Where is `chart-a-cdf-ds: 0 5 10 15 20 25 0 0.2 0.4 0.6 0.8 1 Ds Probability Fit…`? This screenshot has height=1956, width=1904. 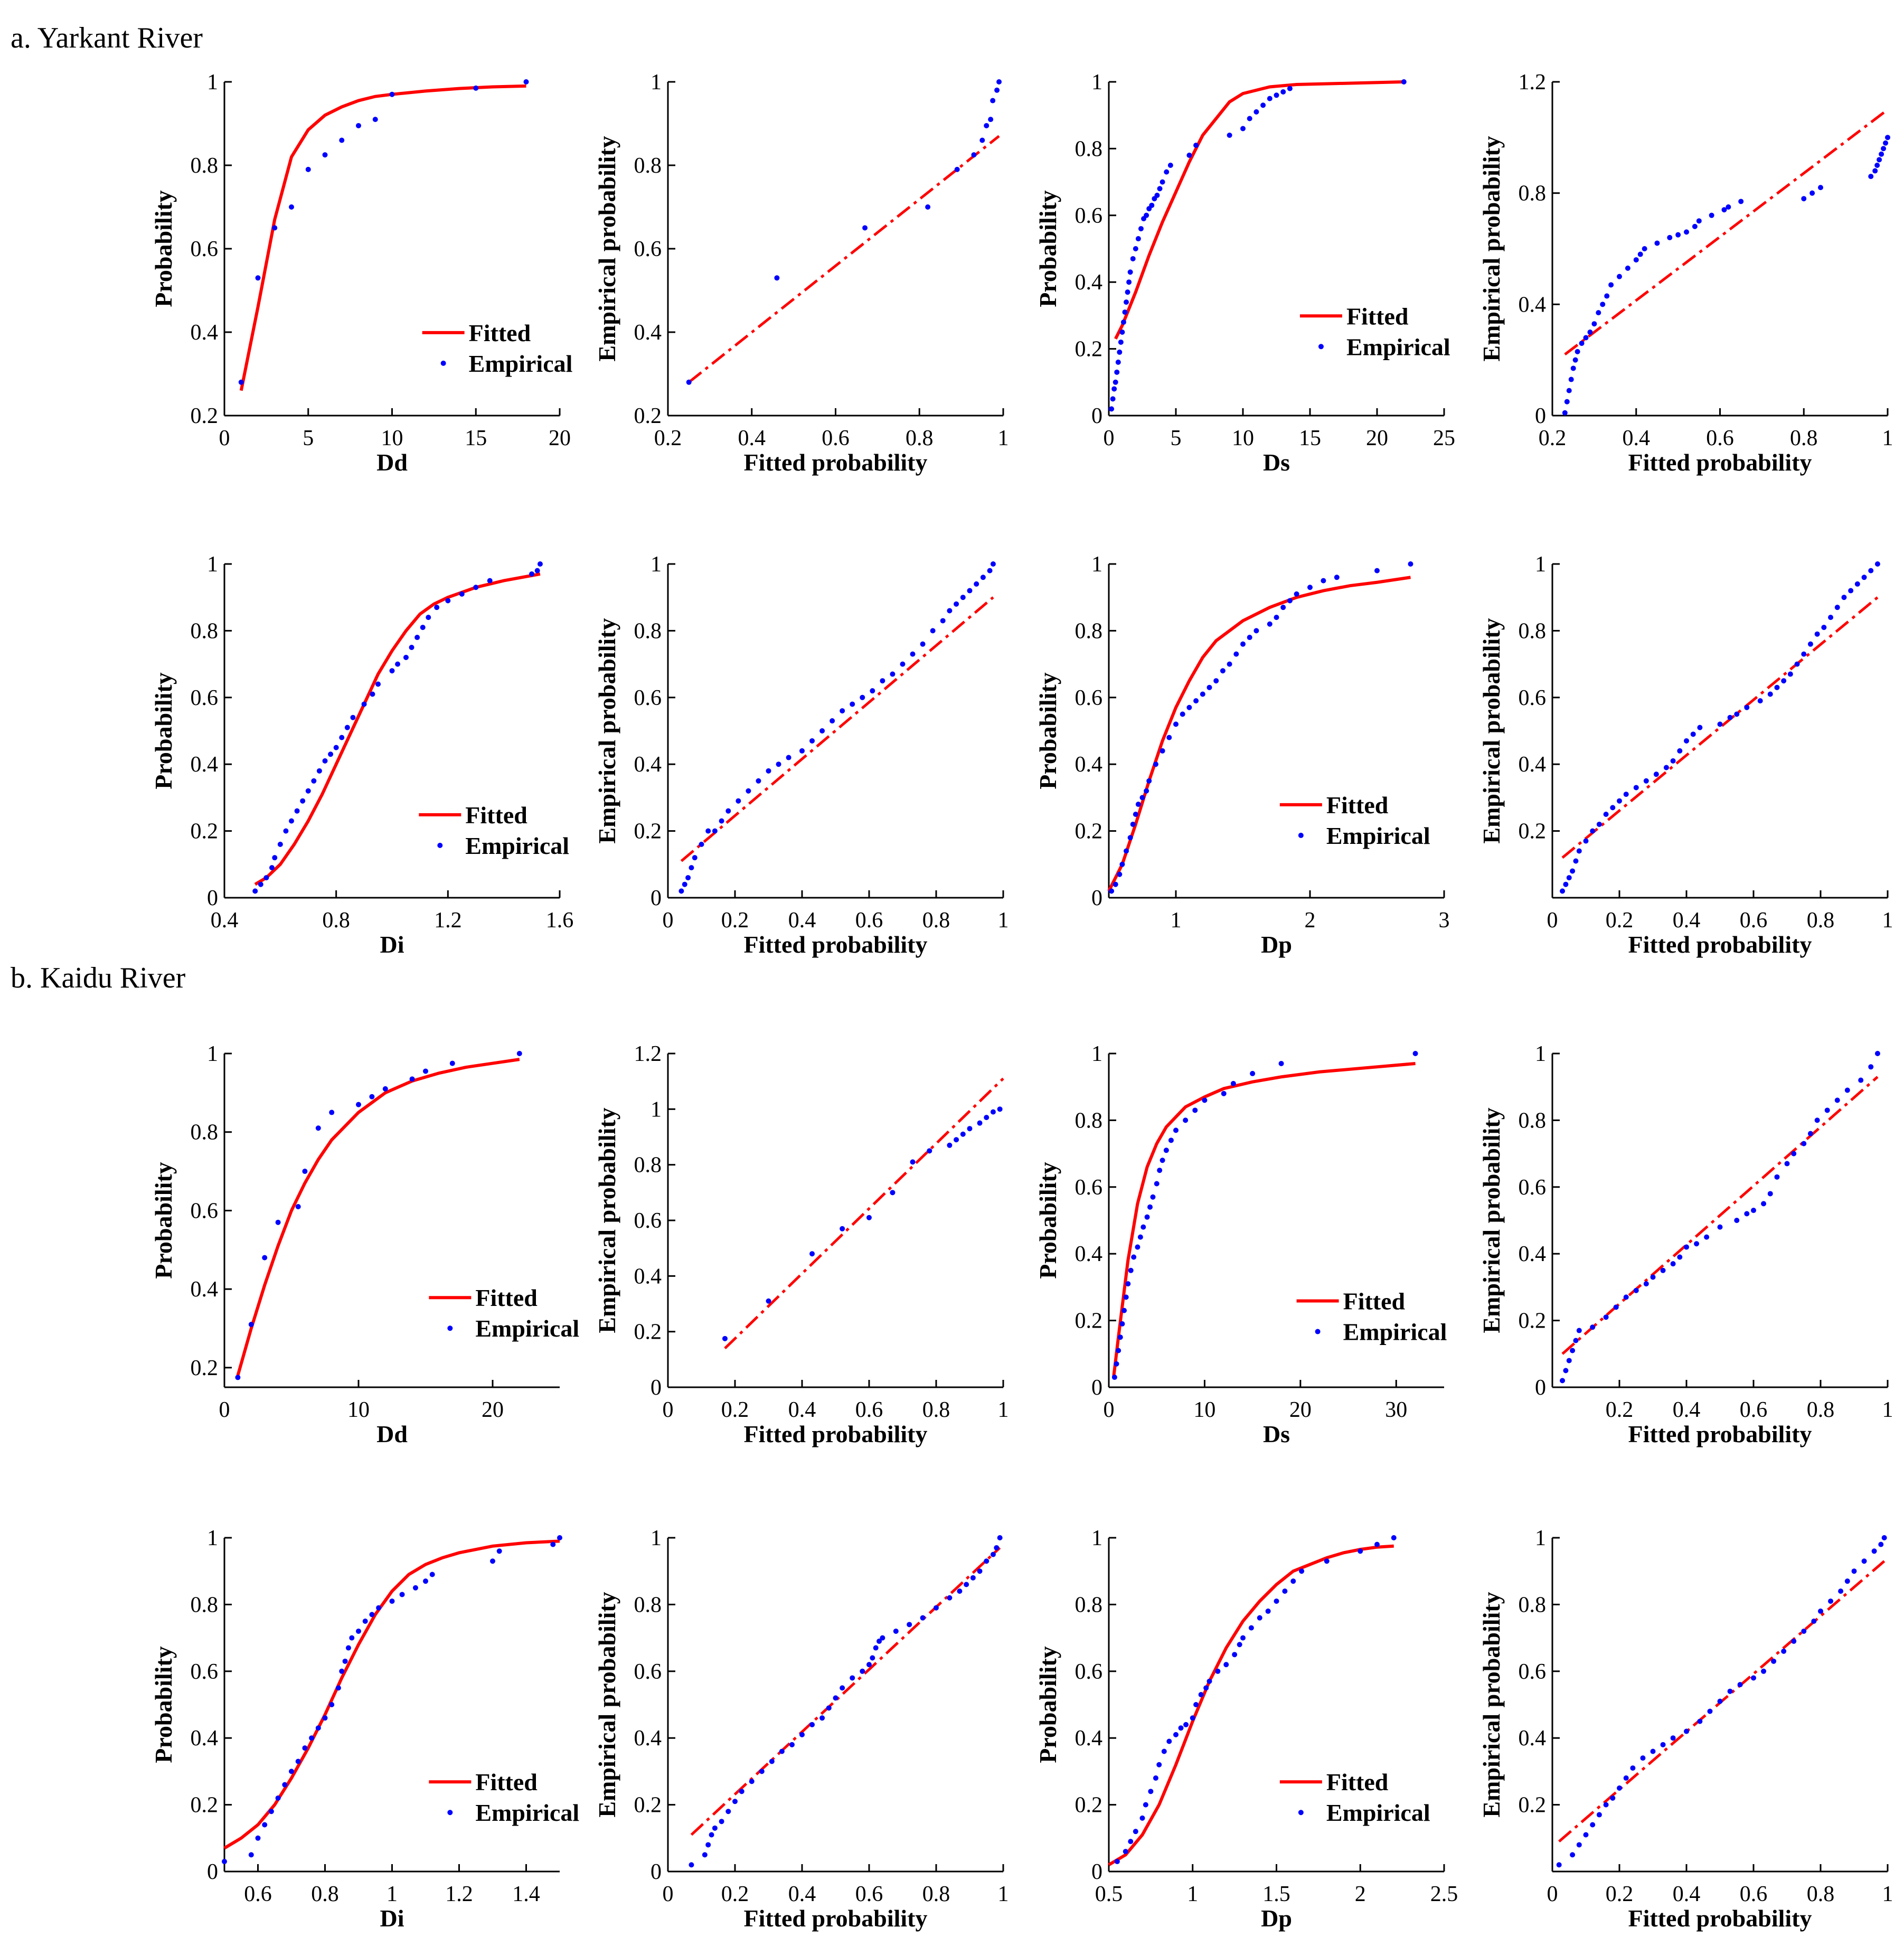
chart-a-cdf-ds: 0 5 10 15 20 25 0 0.2 0.4 0.6 0.8 1 Ds Probability Fit… is located at coordinates (1244, 273).